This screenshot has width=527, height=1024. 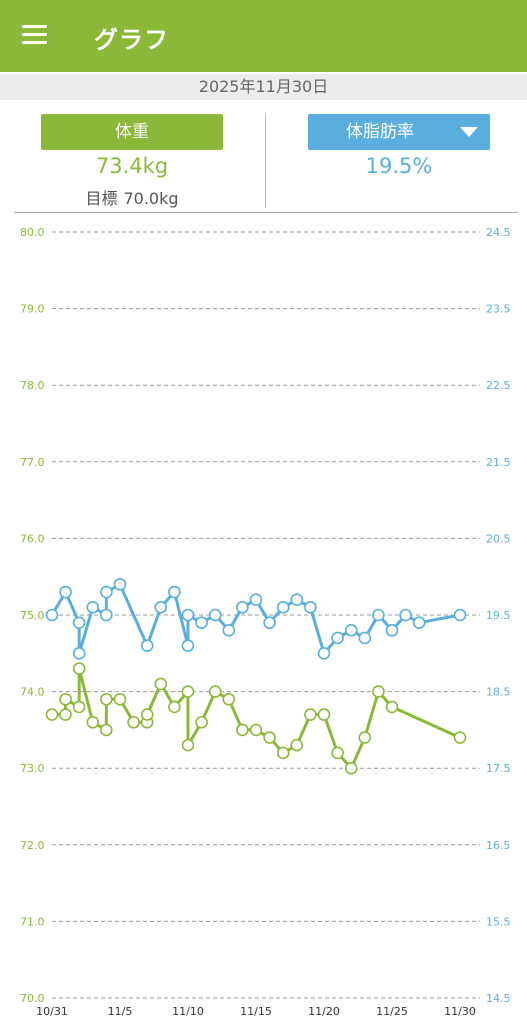 What do you see at coordinates (151, 198) in the screenshot?
I see `goal-value: 70.0kg` at bounding box center [151, 198].